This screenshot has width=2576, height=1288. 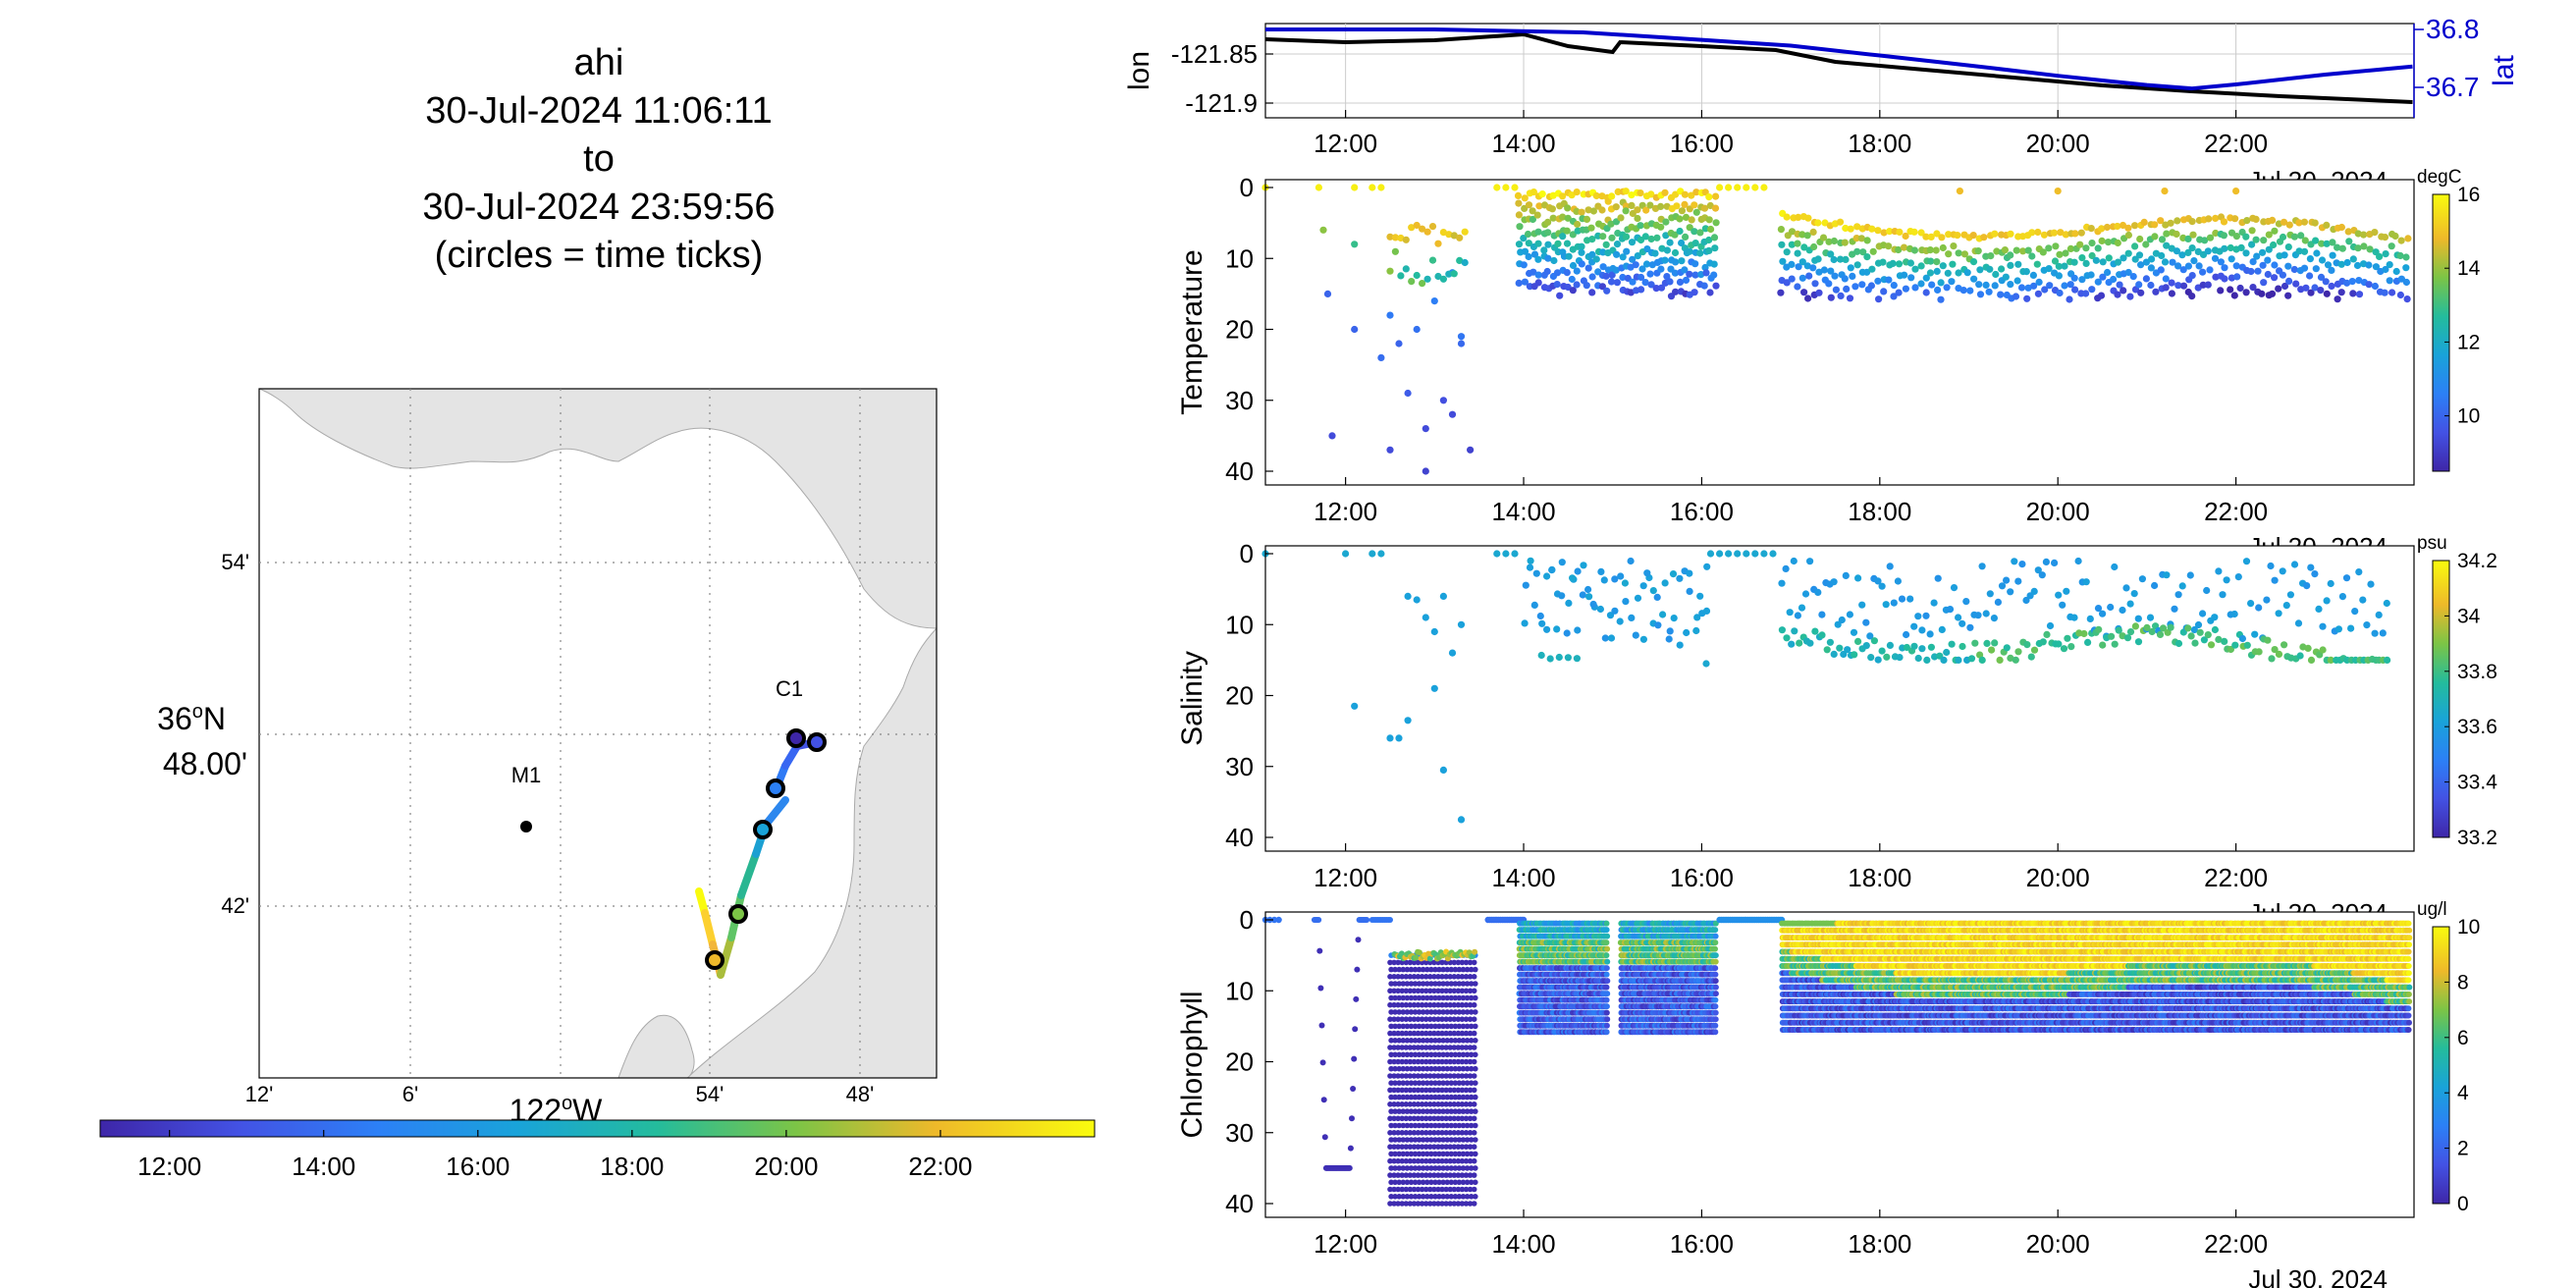 What do you see at coordinates (323, 1166) in the screenshot?
I see `time-colorbar-tick-label: 14:00` at bounding box center [323, 1166].